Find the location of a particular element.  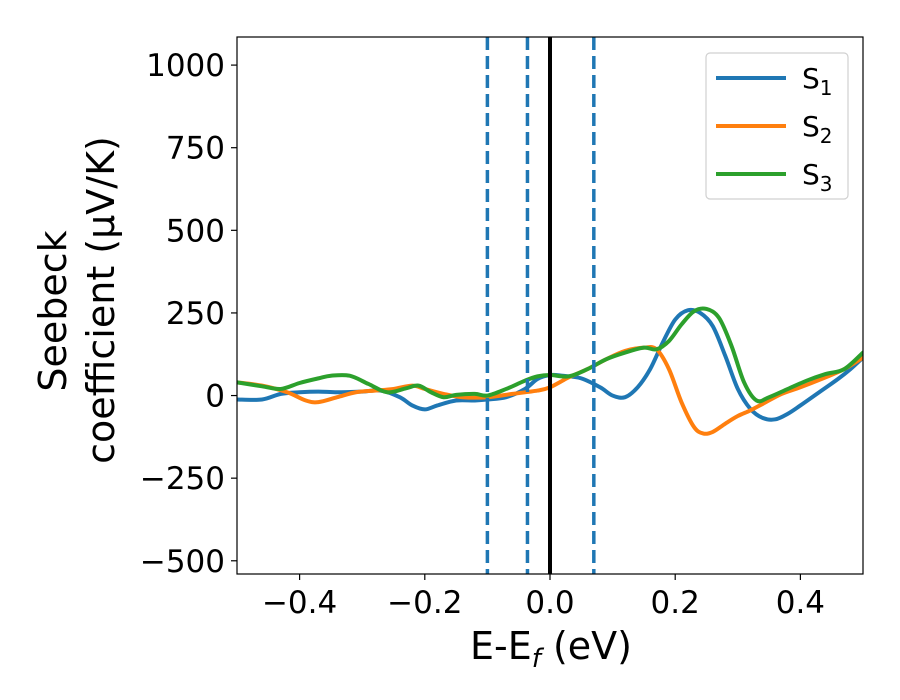

x-tick-label: 0.0 is located at coordinates (549, 603).